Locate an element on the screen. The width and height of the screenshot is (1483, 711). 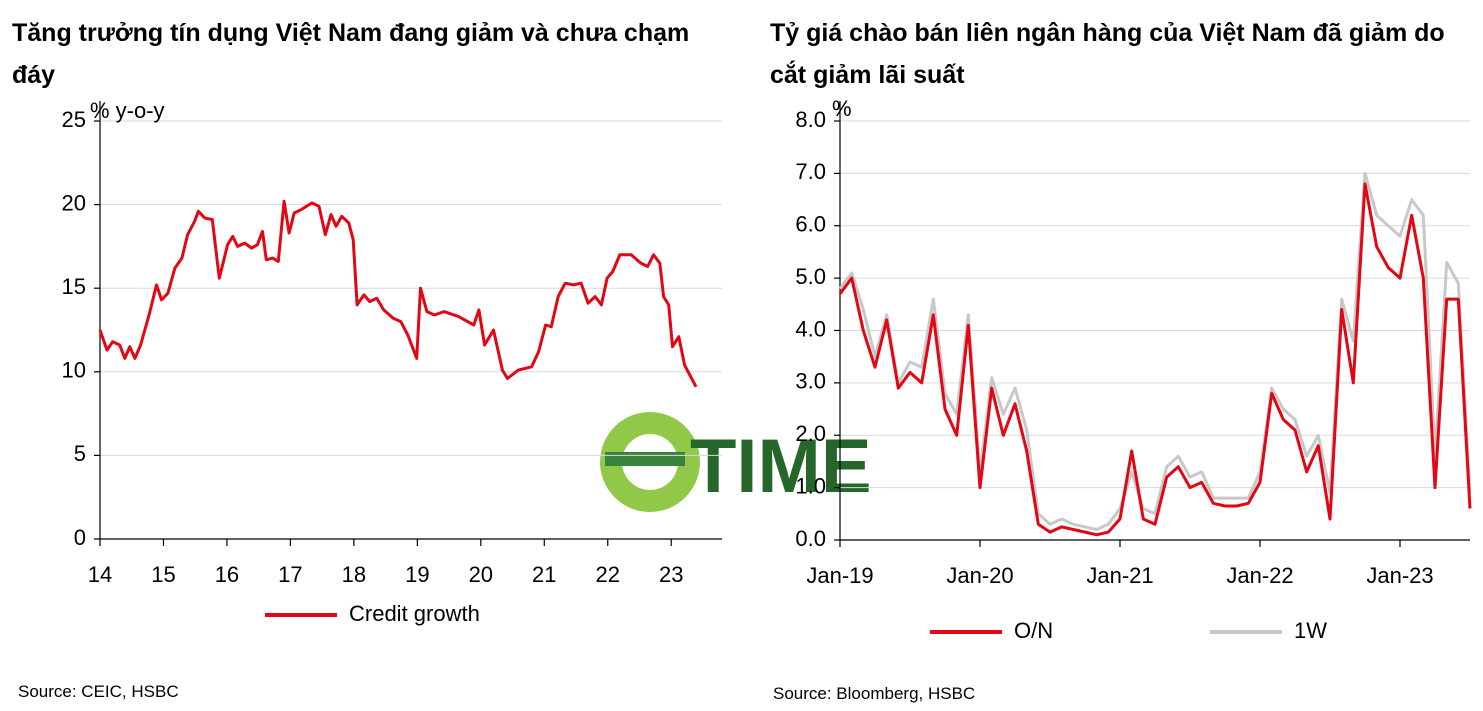
y-tick-label: 5 is located at coordinates (80, 453).